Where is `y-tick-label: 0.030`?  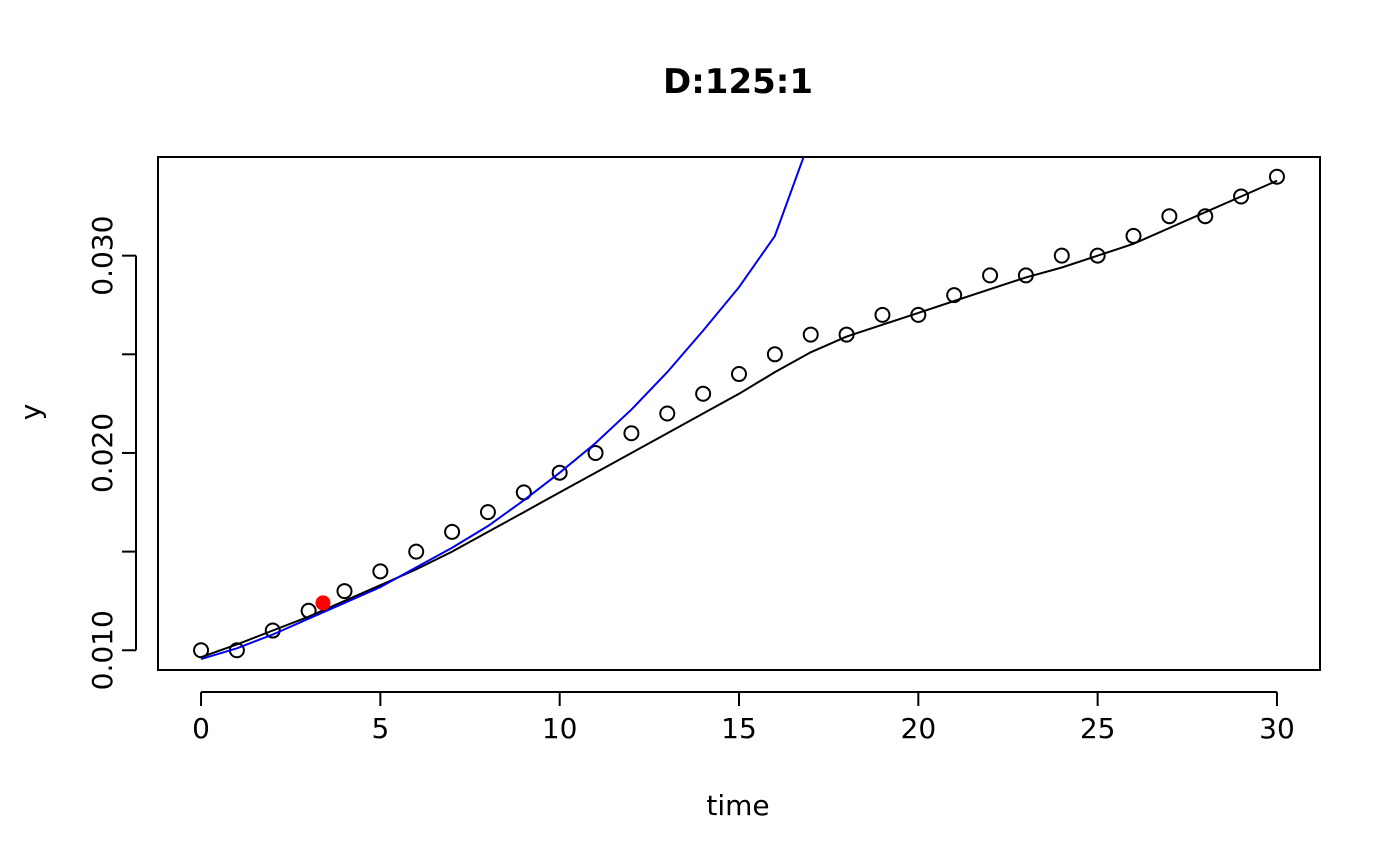
y-tick-label: 0.030 is located at coordinates (102, 256).